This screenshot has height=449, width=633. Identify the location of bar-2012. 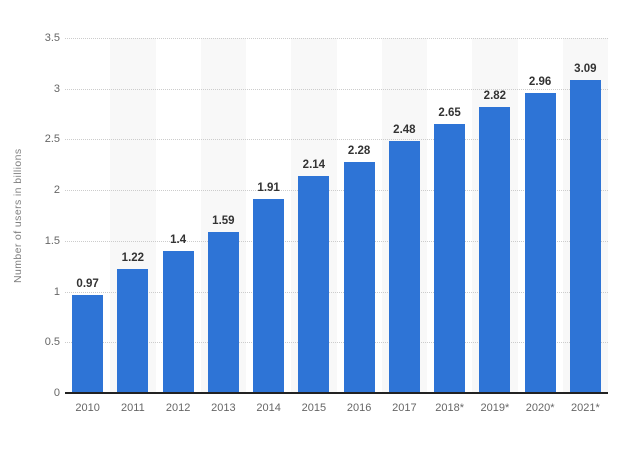
(178, 322).